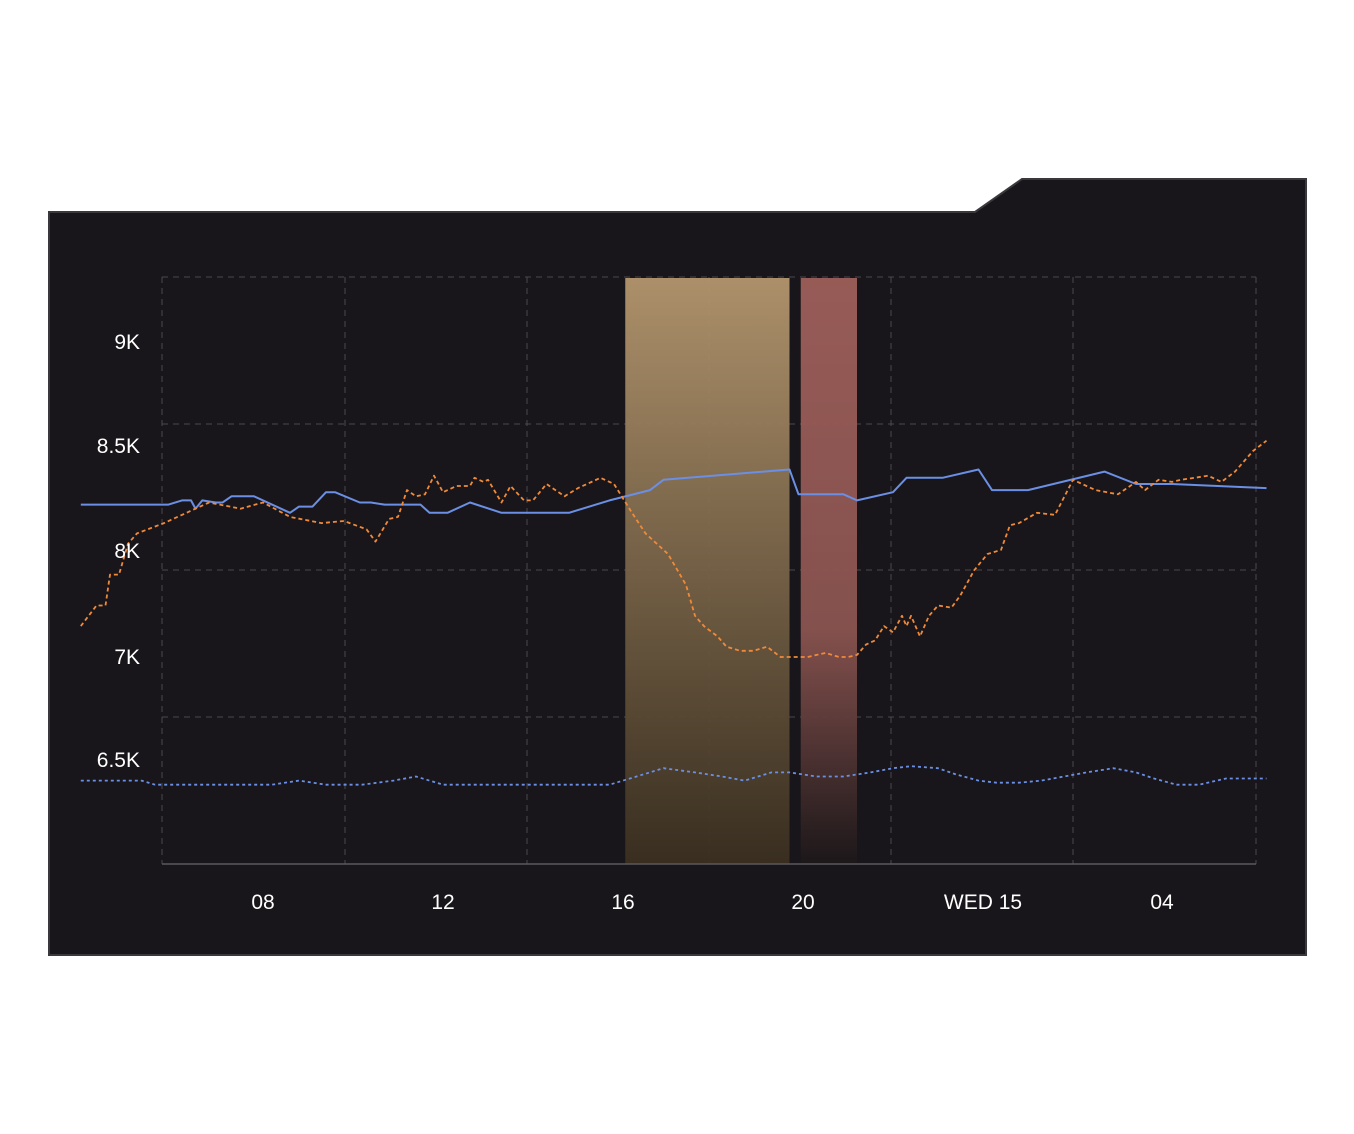  I want to click on y-tick-label: 7K, so click(127, 657).